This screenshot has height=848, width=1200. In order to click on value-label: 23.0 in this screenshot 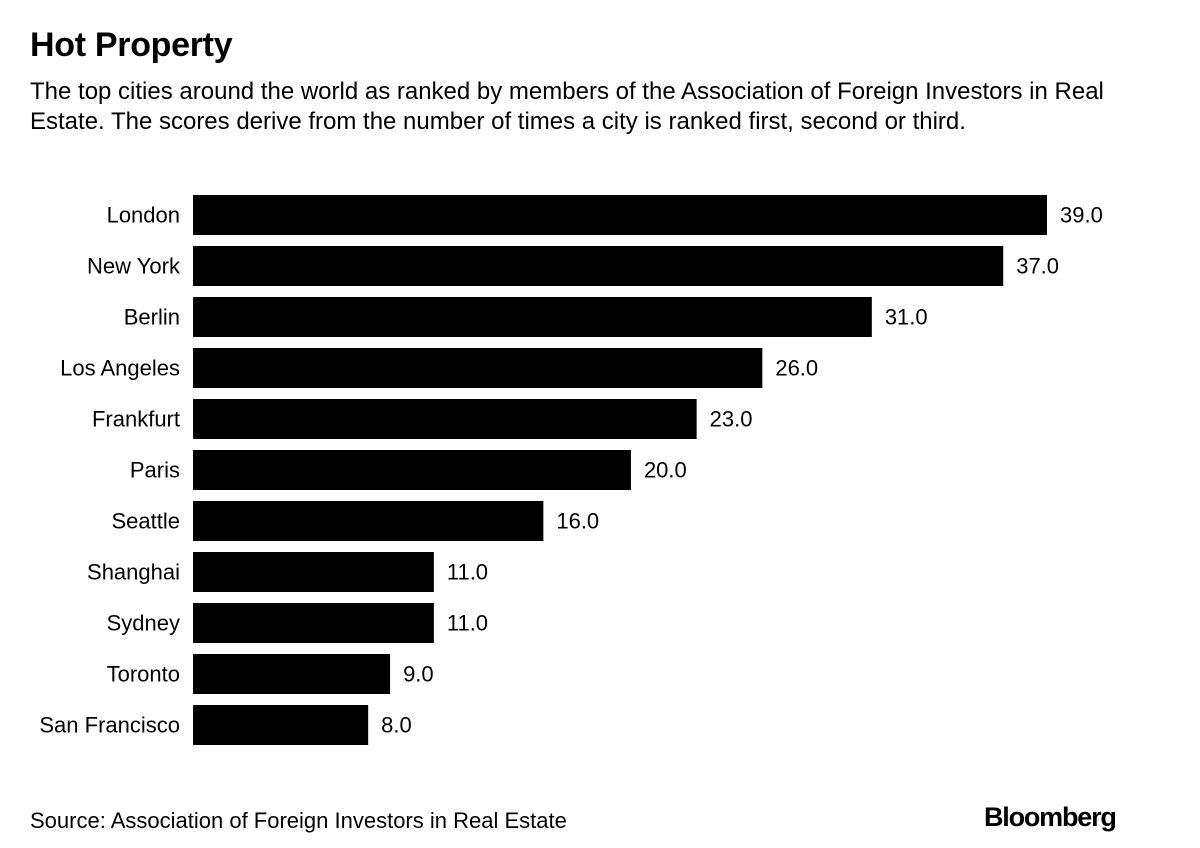, I will do `click(731, 419)`.